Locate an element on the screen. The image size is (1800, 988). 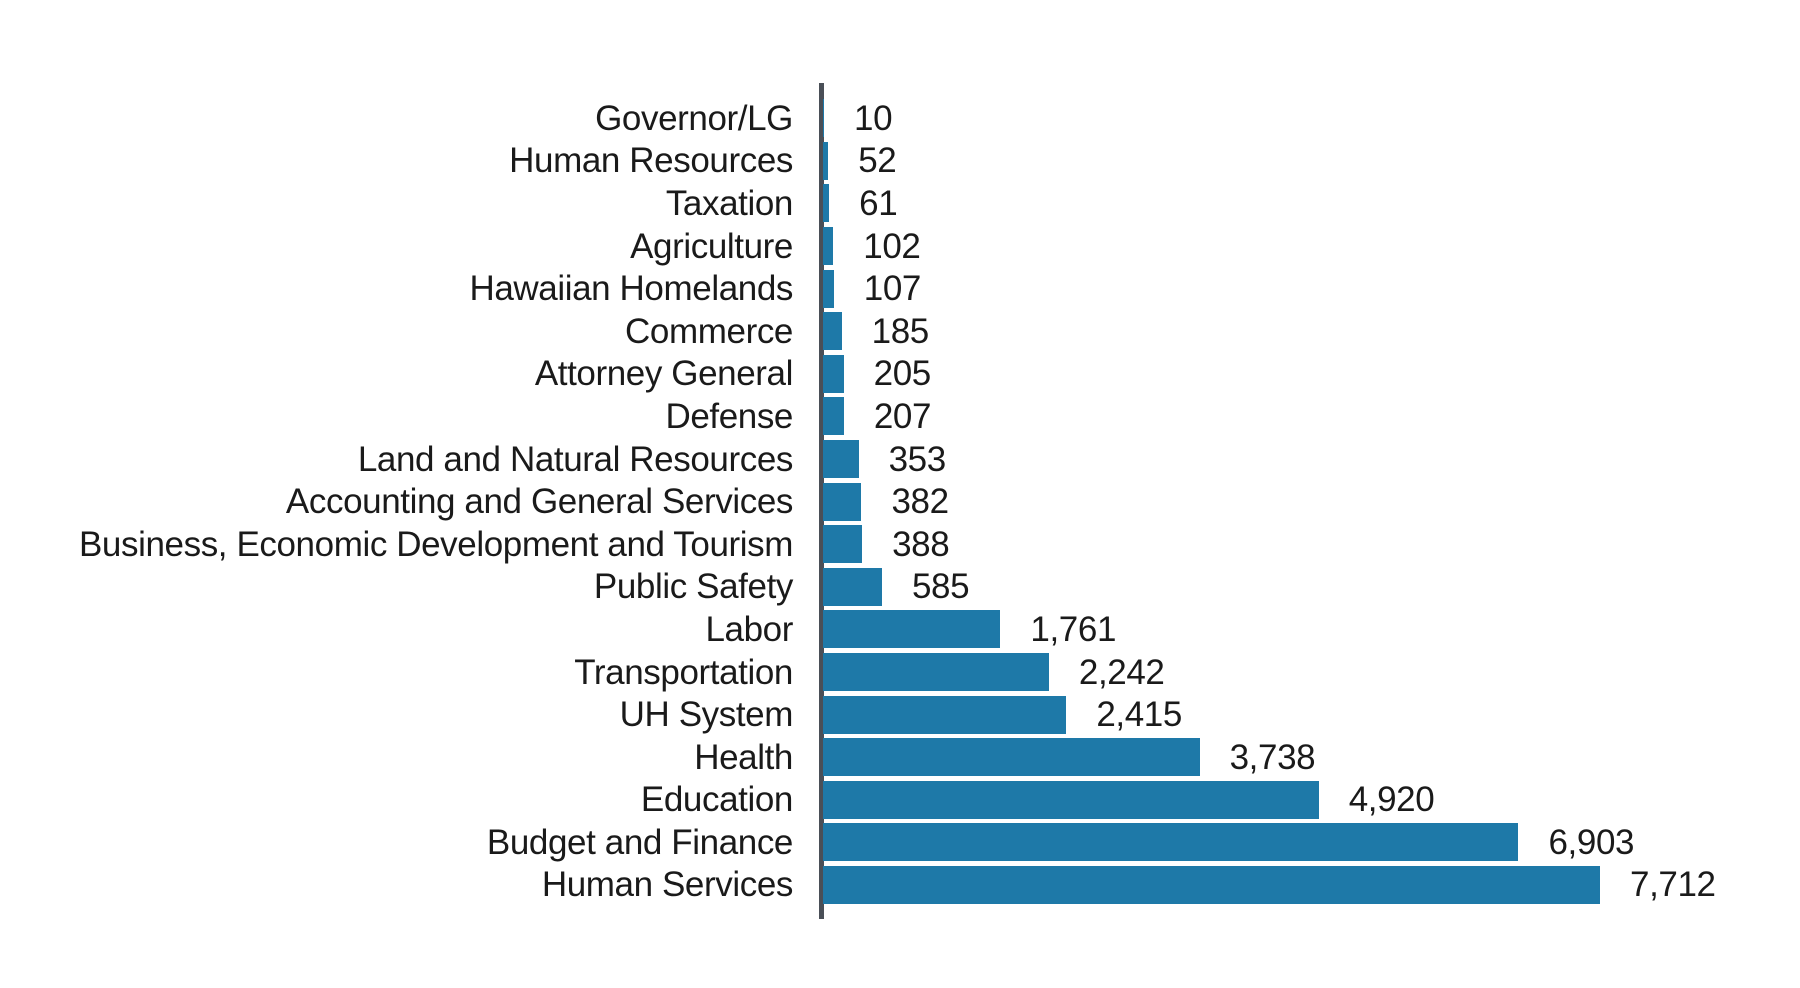
value-label: 353 is located at coordinates (917, 459).